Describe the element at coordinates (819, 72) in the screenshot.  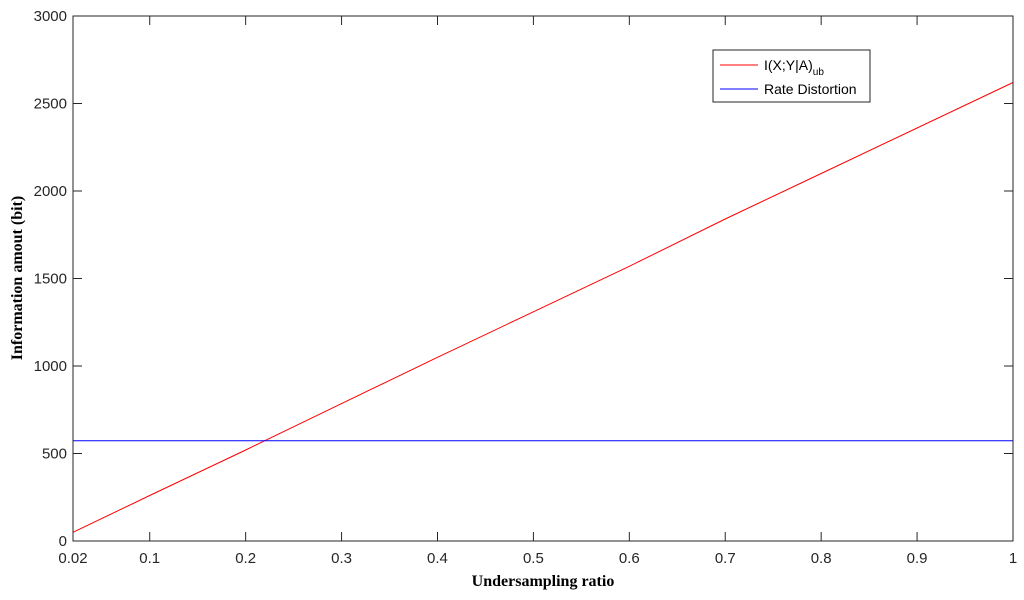
I see `legend-label-upper-bound-subscript: ub` at that location.